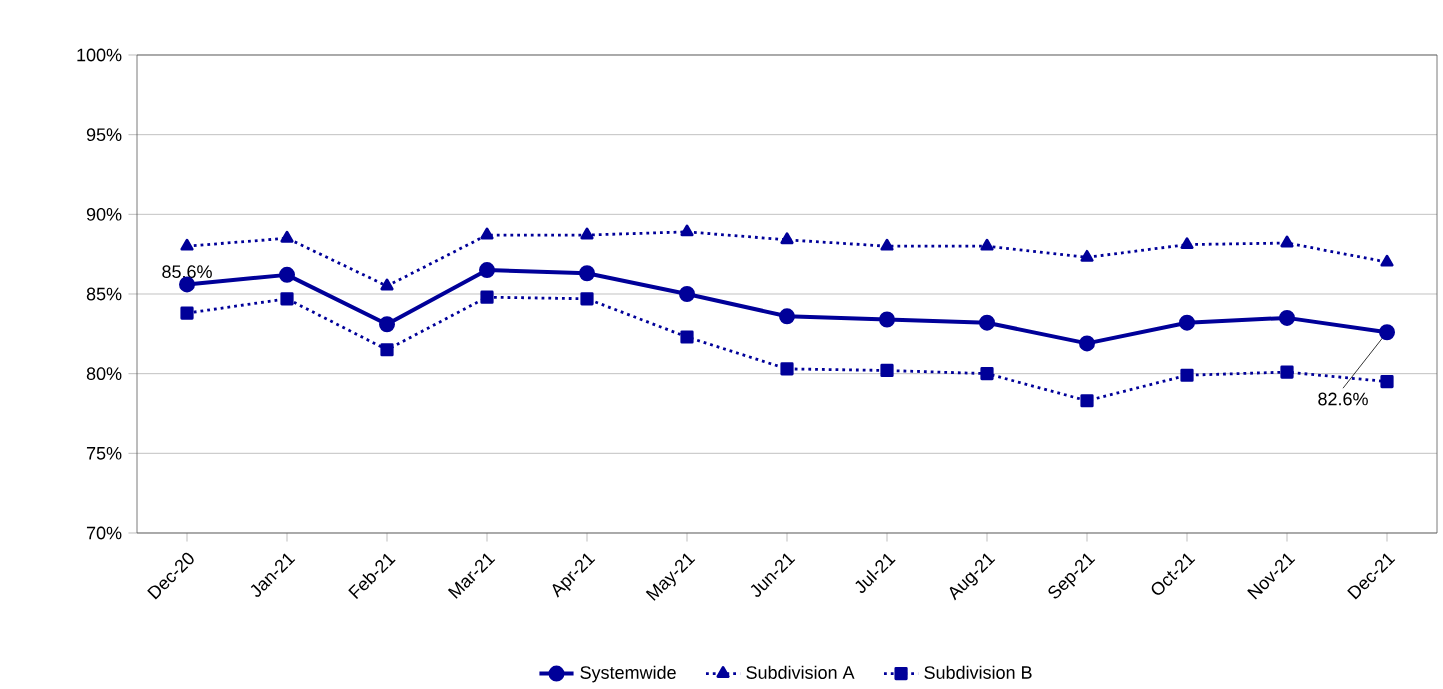 The width and height of the screenshot is (1443, 689). I want to click on y-tick-label: 75%, so click(104, 453).